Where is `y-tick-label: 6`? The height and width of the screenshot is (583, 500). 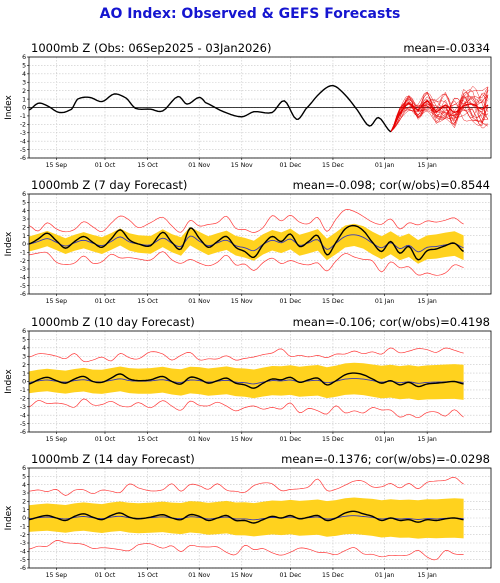 y-tick-label: 6 is located at coordinates (24, 468).